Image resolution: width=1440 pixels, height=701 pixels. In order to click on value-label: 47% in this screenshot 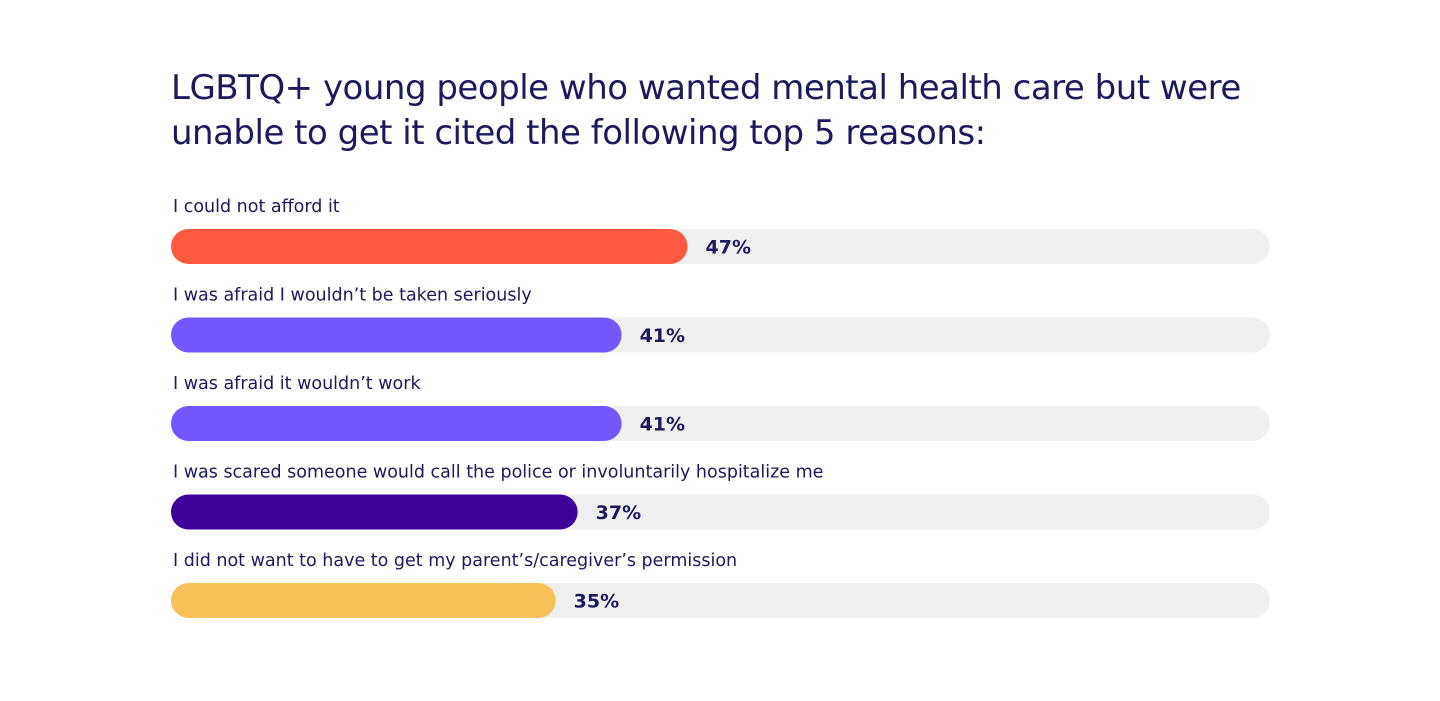, I will do `click(728, 248)`.